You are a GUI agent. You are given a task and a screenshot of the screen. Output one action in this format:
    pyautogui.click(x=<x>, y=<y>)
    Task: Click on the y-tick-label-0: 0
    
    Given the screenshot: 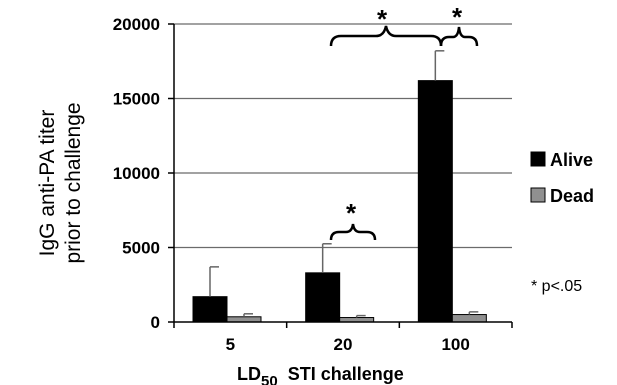 What is the action you would take?
    pyautogui.click(x=155, y=322)
    